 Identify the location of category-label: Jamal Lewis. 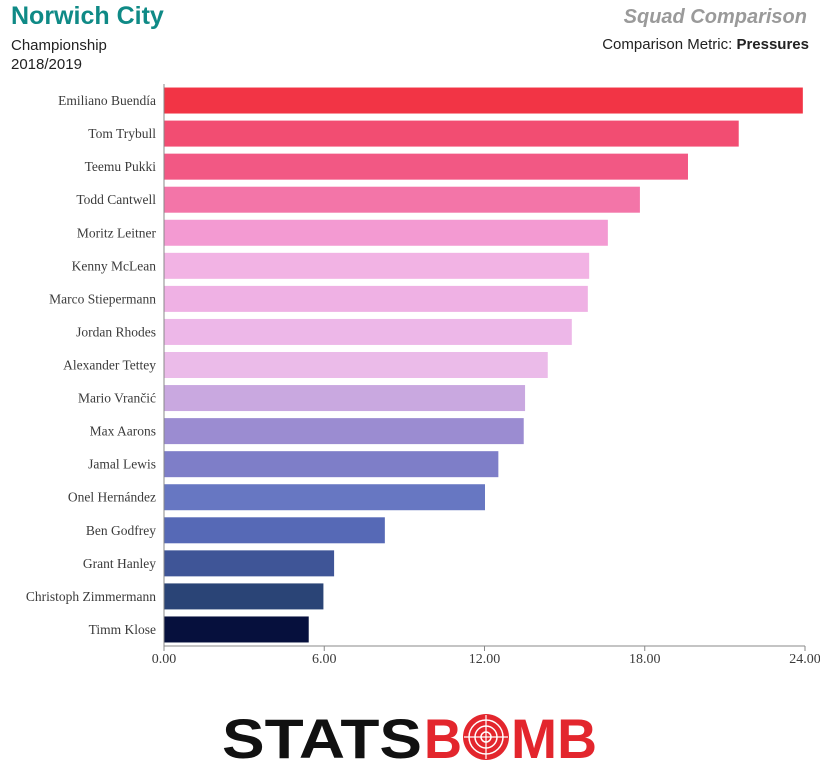
(122, 464).